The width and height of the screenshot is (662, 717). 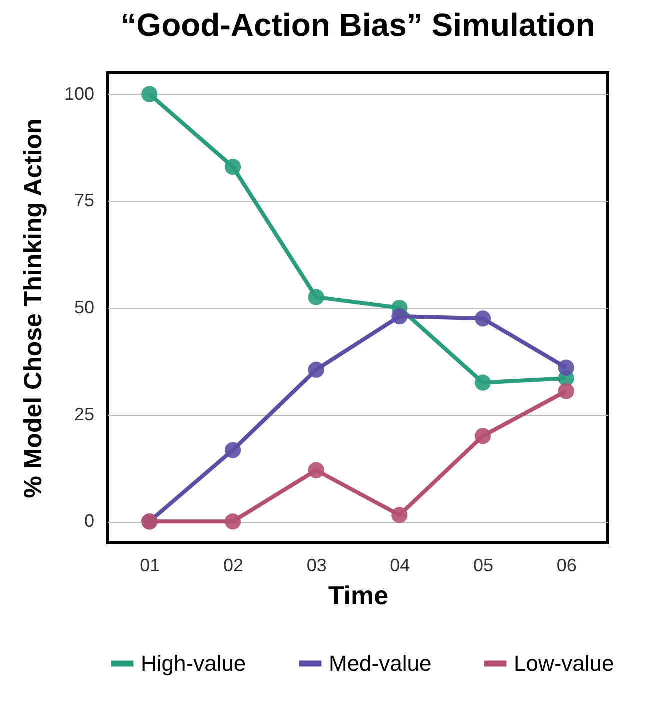 I want to click on y-tick-label: 100, so click(x=79, y=94).